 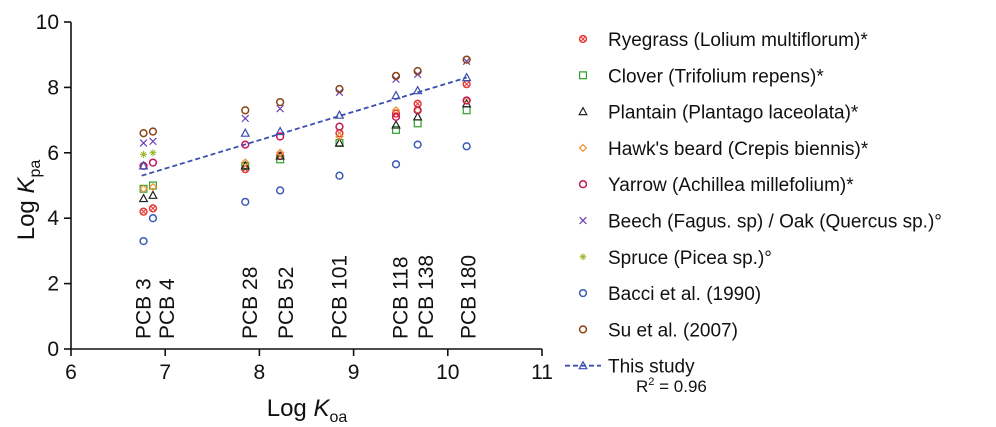 What do you see at coordinates (338, 417) in the screenshot?
I see `x-axis-label-sub: oa` at bounding box center [338, 417].